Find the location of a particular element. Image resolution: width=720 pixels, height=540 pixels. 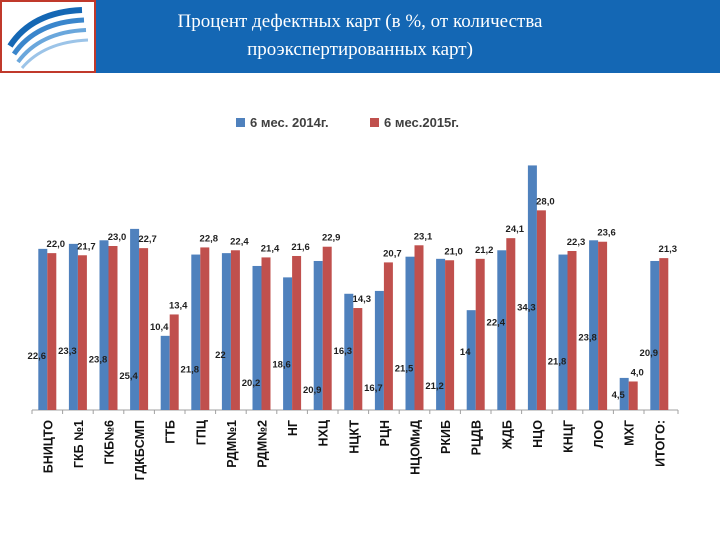

x-tick-label: НЦО is located at coordinates (538, 434).